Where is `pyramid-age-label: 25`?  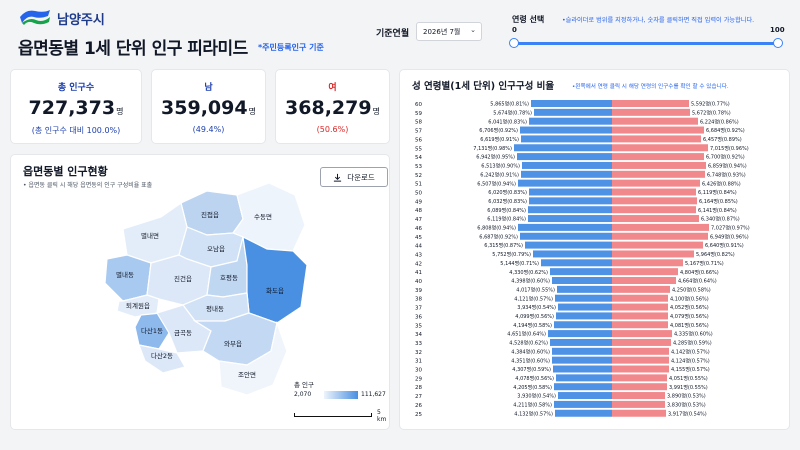 pyramid-age-label: 25 is located at coordinates (418, 415).